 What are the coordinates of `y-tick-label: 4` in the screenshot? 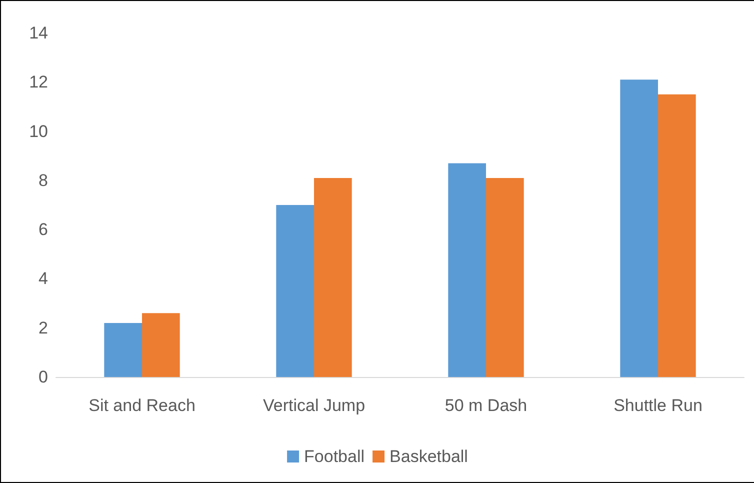 It's located at (43, 278).